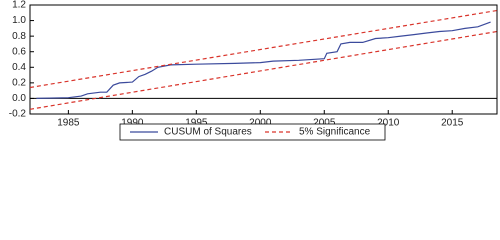 The width and height of the screenshot is (500, 240). I want to click on x-tick-label: 2015, so click(452, 123).